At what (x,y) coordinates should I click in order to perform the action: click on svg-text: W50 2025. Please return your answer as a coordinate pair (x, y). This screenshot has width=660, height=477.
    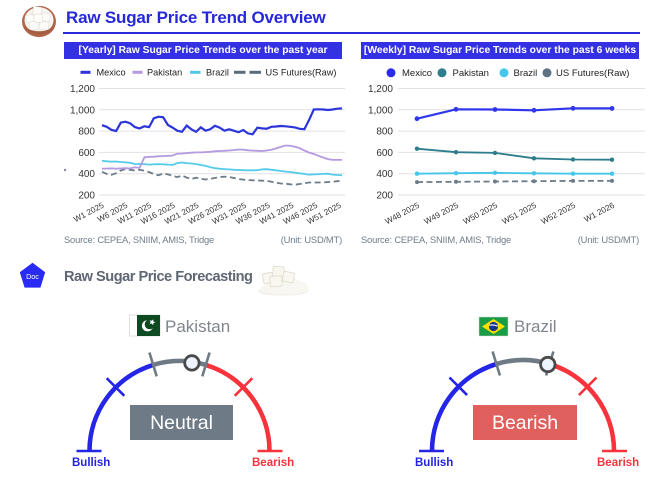
    Looking at the image, I should click on (481, 214).